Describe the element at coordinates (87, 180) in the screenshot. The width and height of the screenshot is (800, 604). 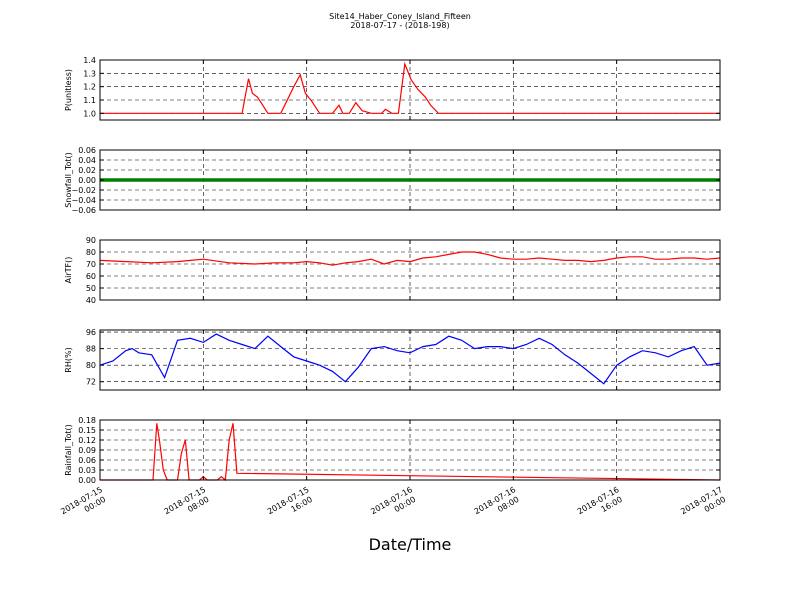
I see `y-tick-label-1-3: 0.00` at that location.